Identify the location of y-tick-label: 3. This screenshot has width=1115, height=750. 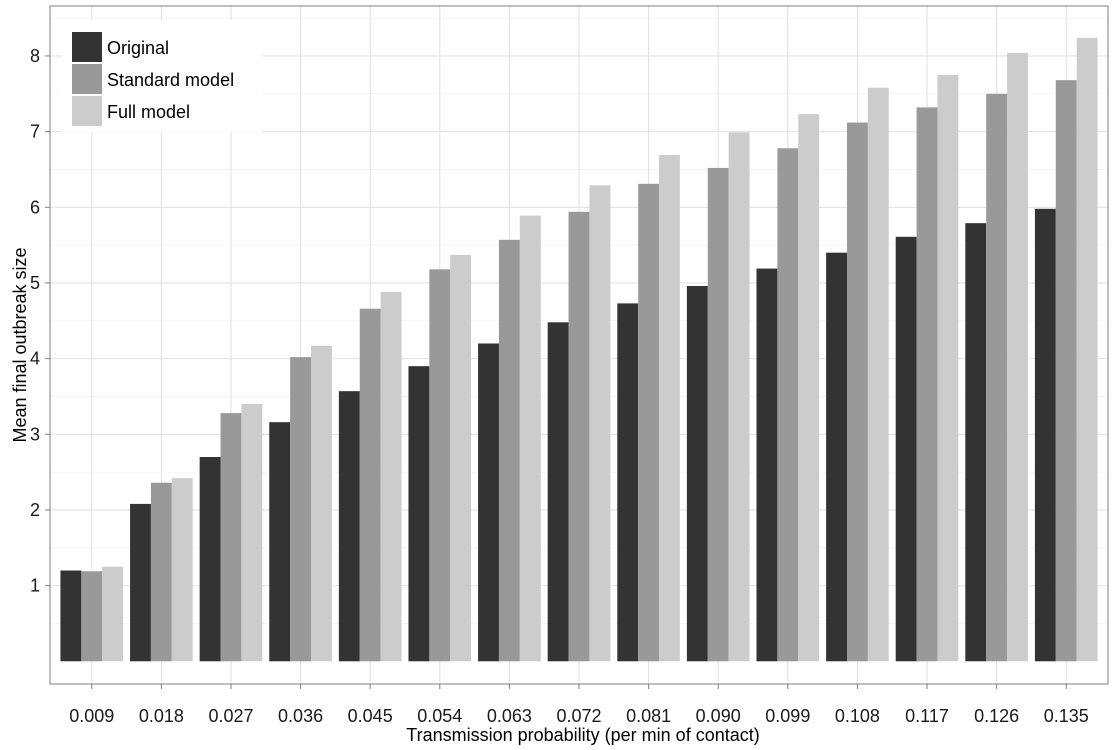
(35, 434).